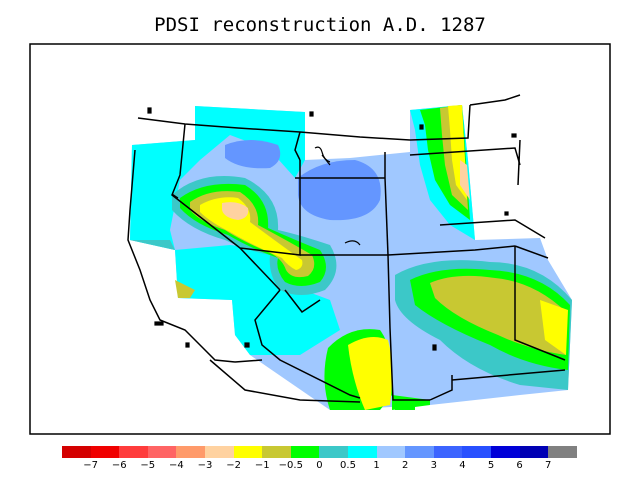  Describe the element at coordinates (148, 465) in the screenshot. I see `legend-label: −5` at that location.